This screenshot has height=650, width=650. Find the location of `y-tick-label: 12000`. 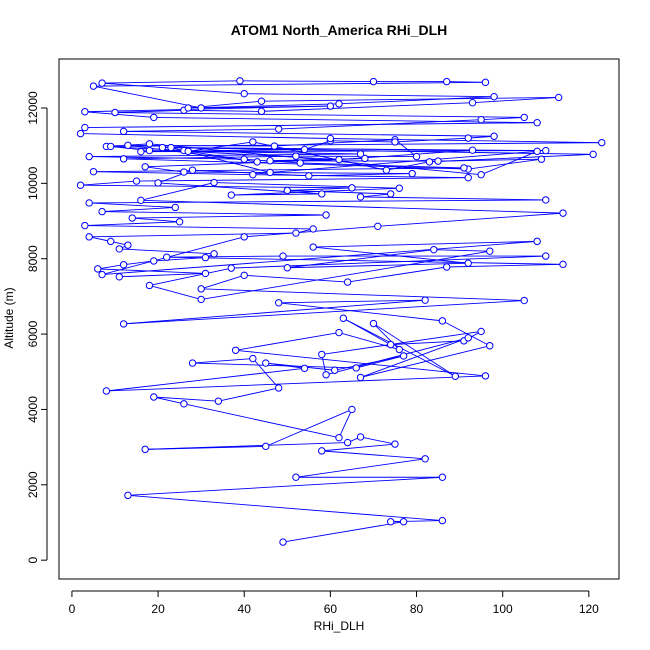

y-tick-label: 12000 is located at coordinates (33, 108).